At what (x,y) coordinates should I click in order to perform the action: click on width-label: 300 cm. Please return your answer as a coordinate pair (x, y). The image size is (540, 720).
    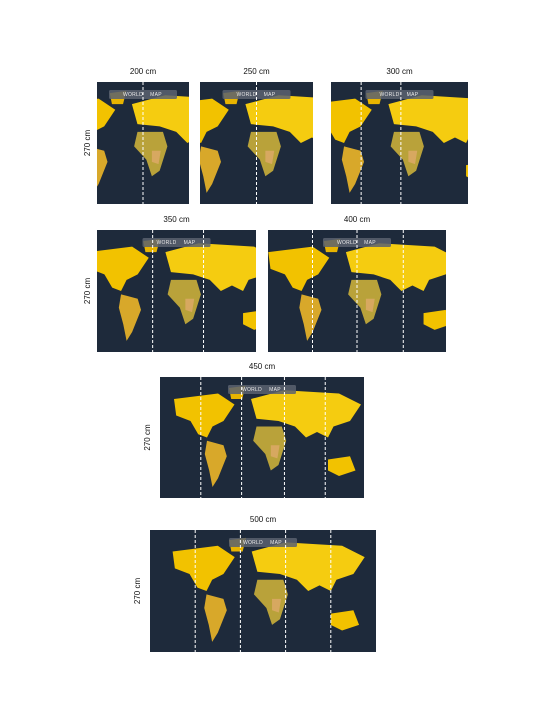
    Looking at the image, I should click on (399, 71).